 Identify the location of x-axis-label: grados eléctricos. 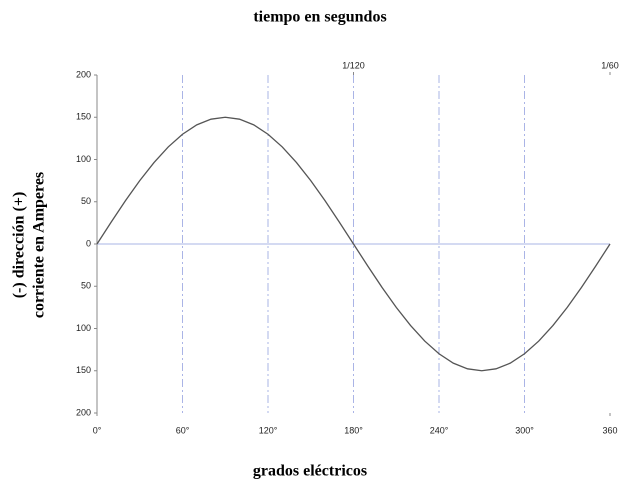
(310, 471).